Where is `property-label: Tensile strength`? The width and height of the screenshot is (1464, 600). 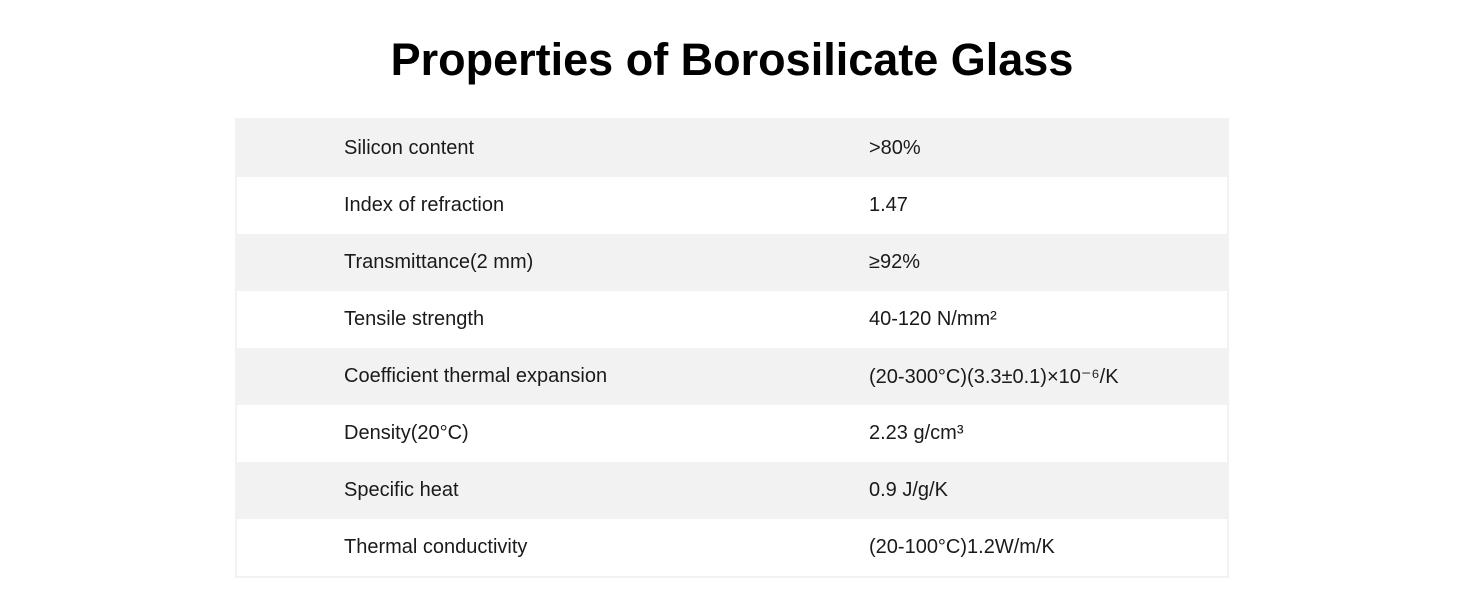 property-label: Tensile strength is located at coordinates (414, 319).